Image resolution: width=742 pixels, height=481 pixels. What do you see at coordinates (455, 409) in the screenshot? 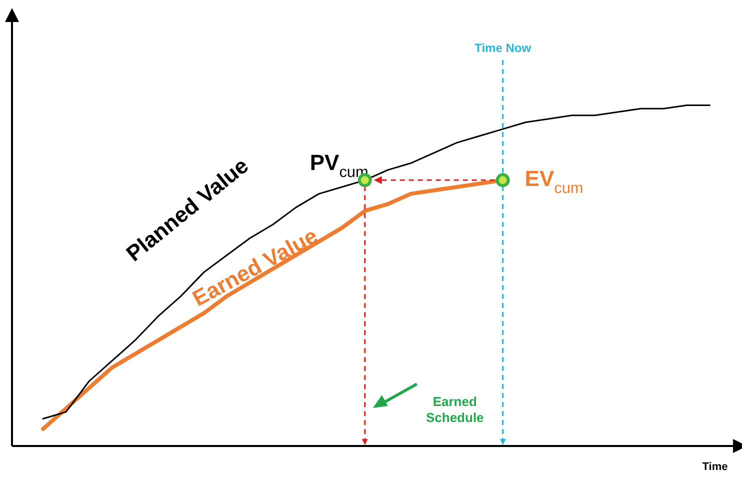
I see `annotation: Earned Schedule` at bounding box center [455, 409].